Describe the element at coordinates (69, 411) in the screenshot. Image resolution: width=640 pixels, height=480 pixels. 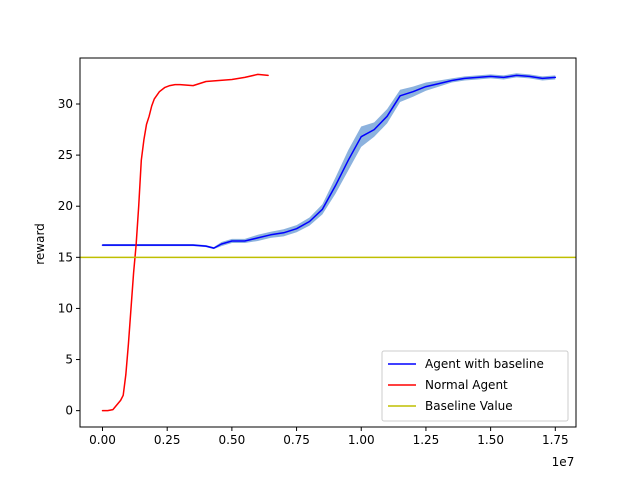
I see `y-tick-label: 0` at that location.